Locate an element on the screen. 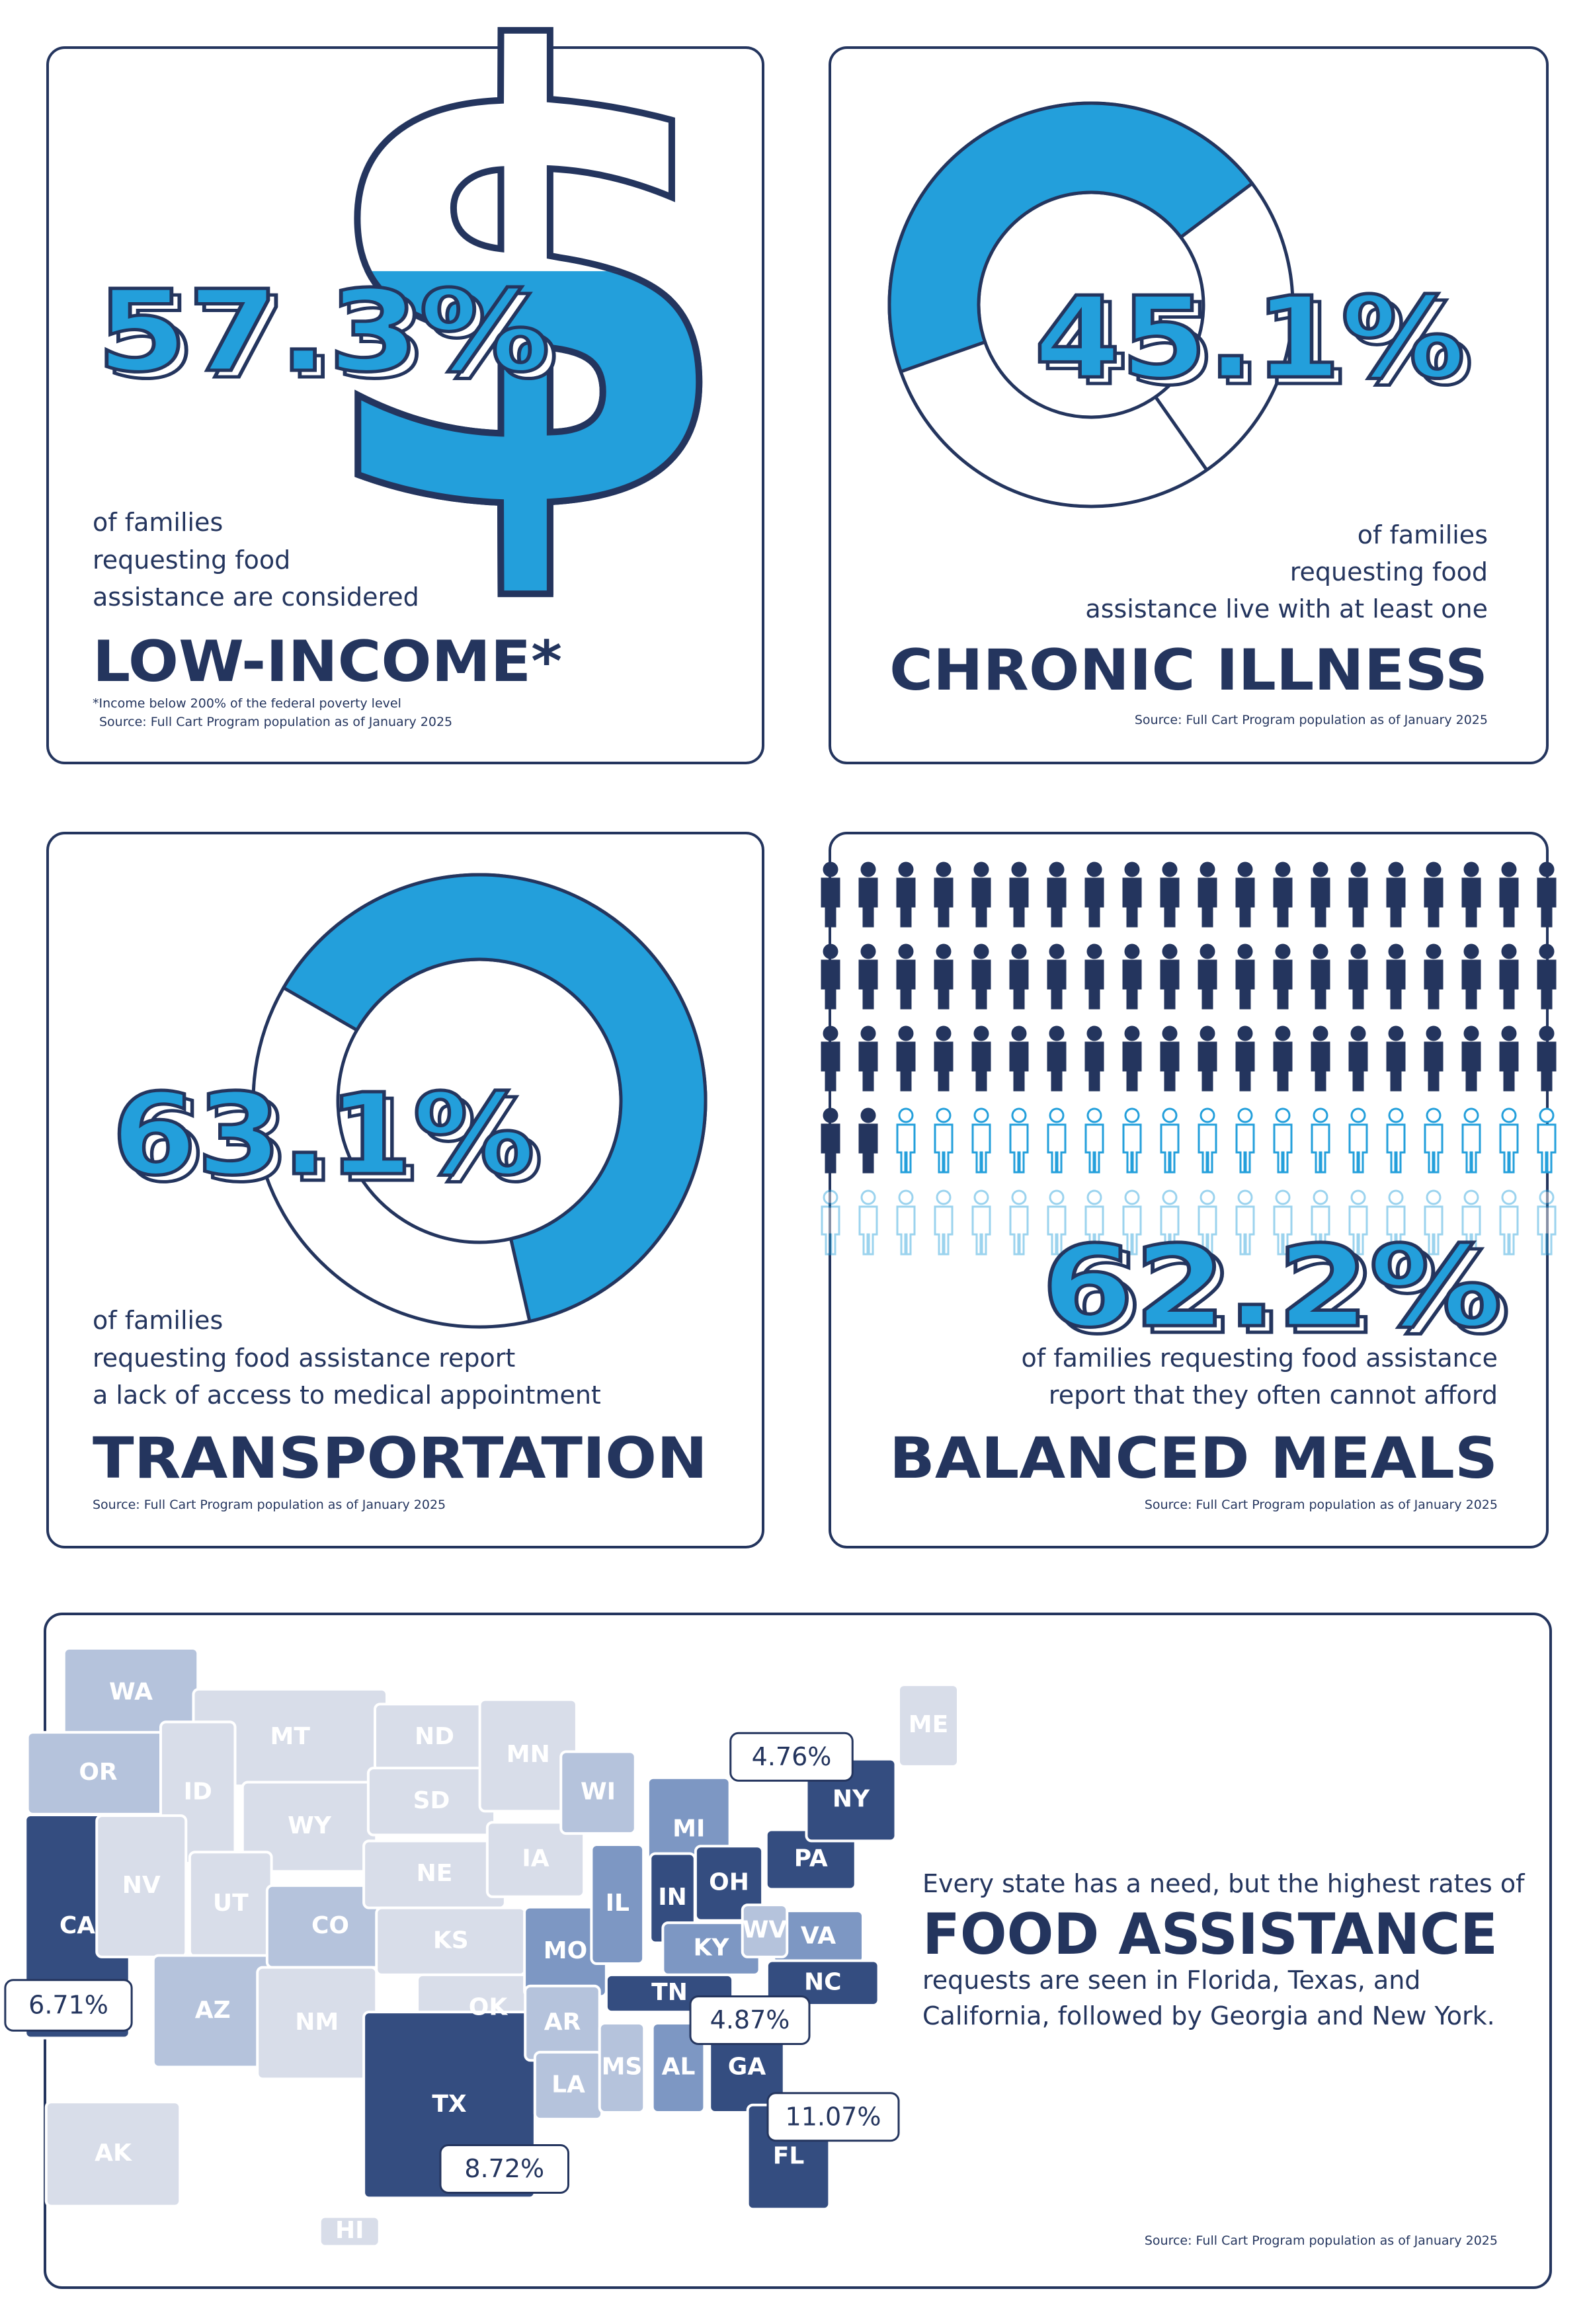 This screenshot has width=1587, height=2324. state-label: VA is located at coordinates (818, 1936).